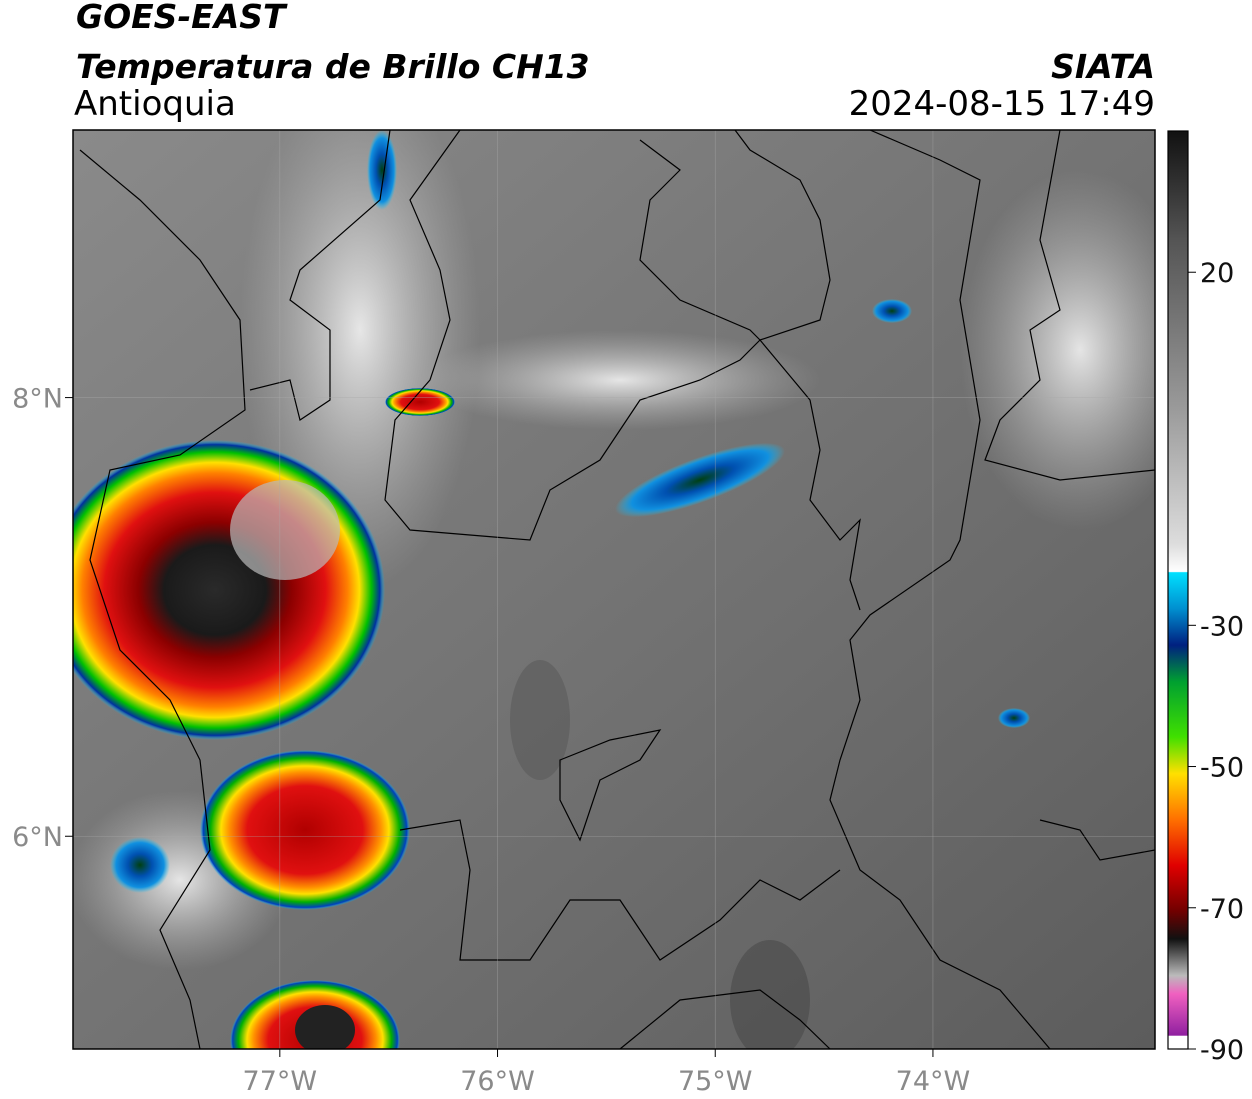 This screenshot has width=1252, height=1099. What do you see at coordinates (1222, 626) in the screenshot?
I see `colorbar-tick-label: -30` at bounding box center [1222, 626].